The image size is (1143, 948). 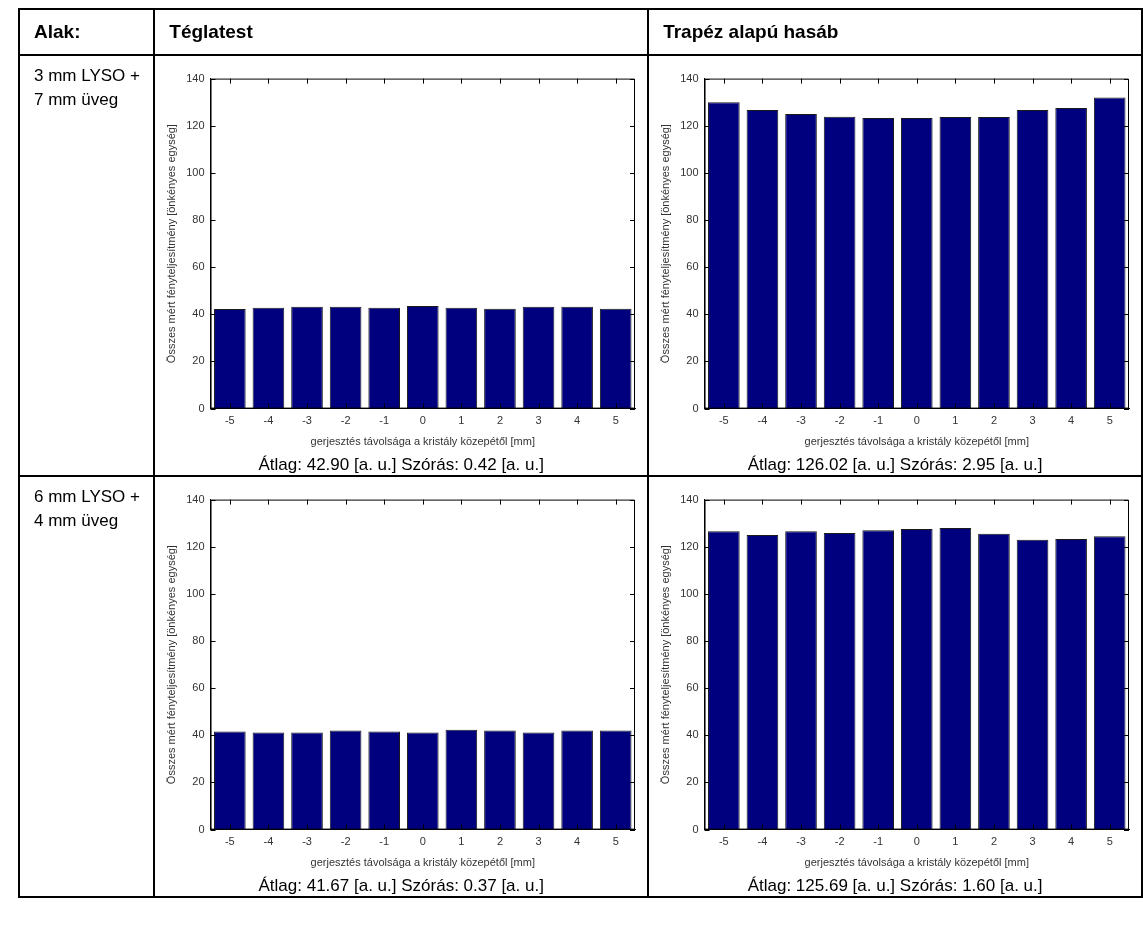 What do you see at coordinates (895, 465) in the screenshot?
I see `text: Átlag: 126.02 [a. u.] Szórás: 2.95 [a. u.]` at bounding box center [895, 465].